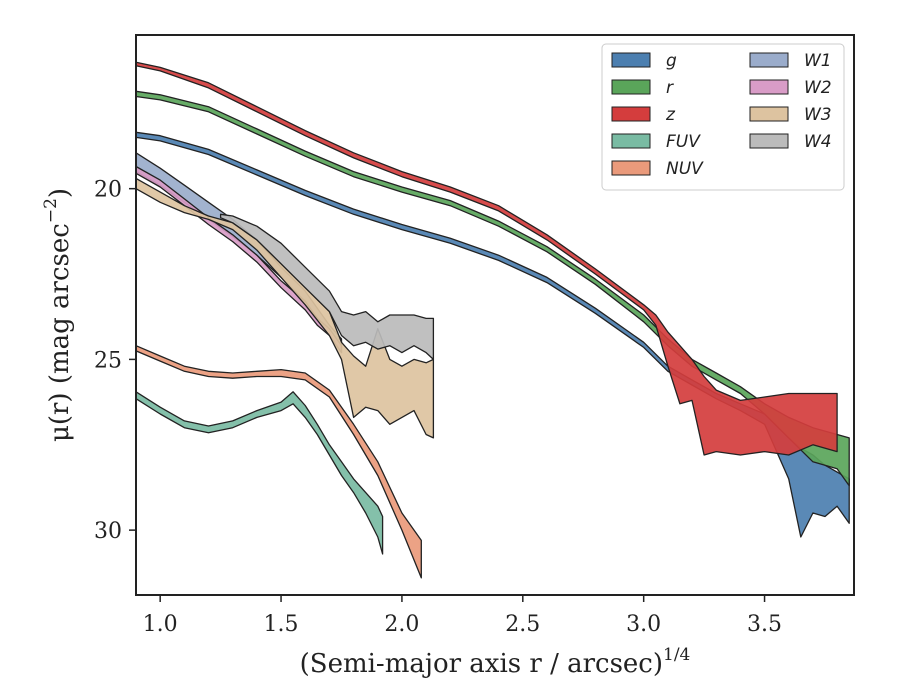 The width and height of the screenshot is (900, 700). I want to click on y-tick-label: 30, so click(108, 531).